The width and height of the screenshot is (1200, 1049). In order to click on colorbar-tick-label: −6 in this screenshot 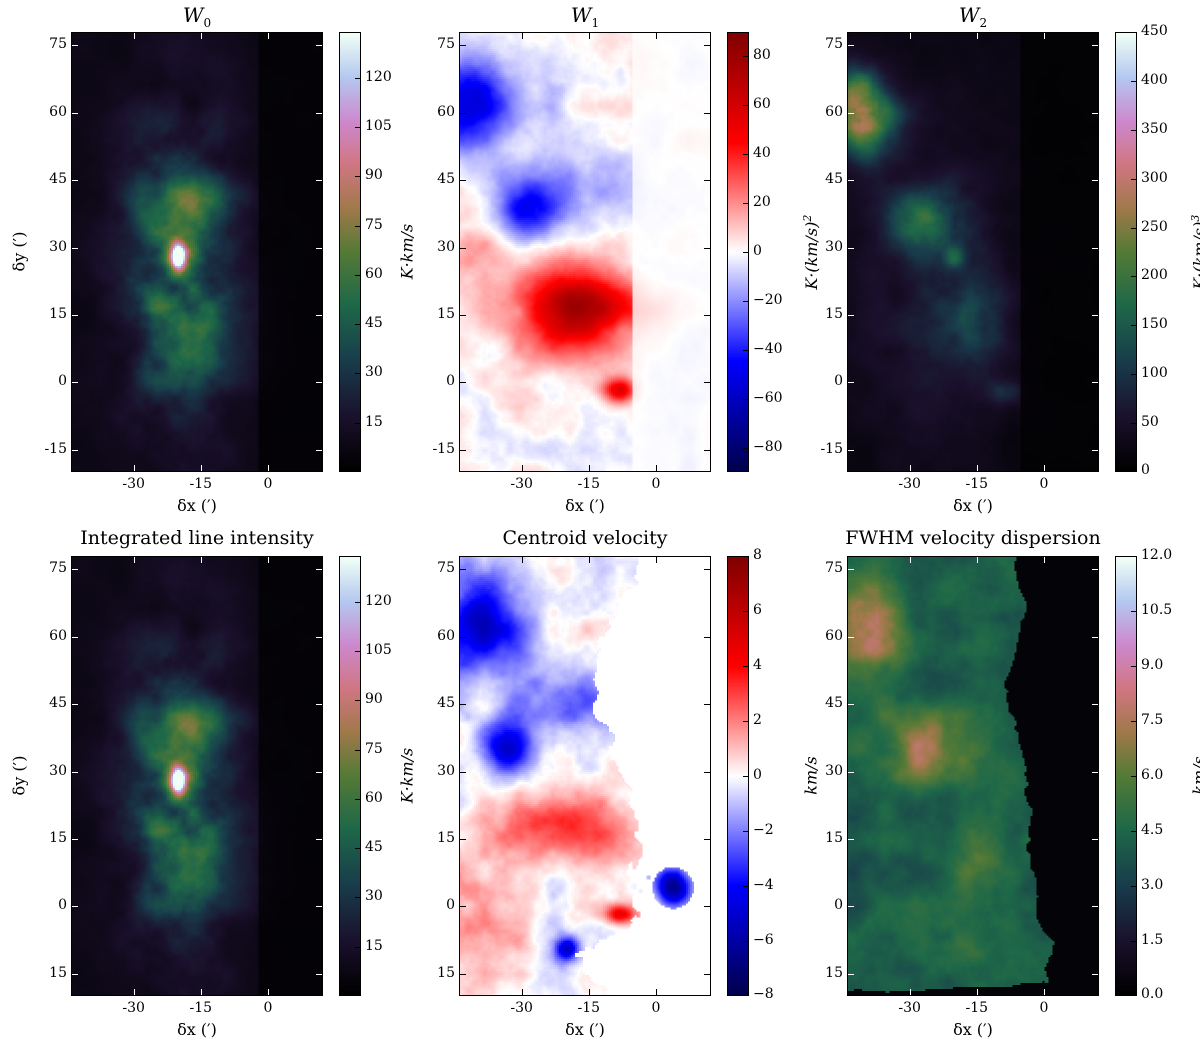, I will do `click(763, 940)`.